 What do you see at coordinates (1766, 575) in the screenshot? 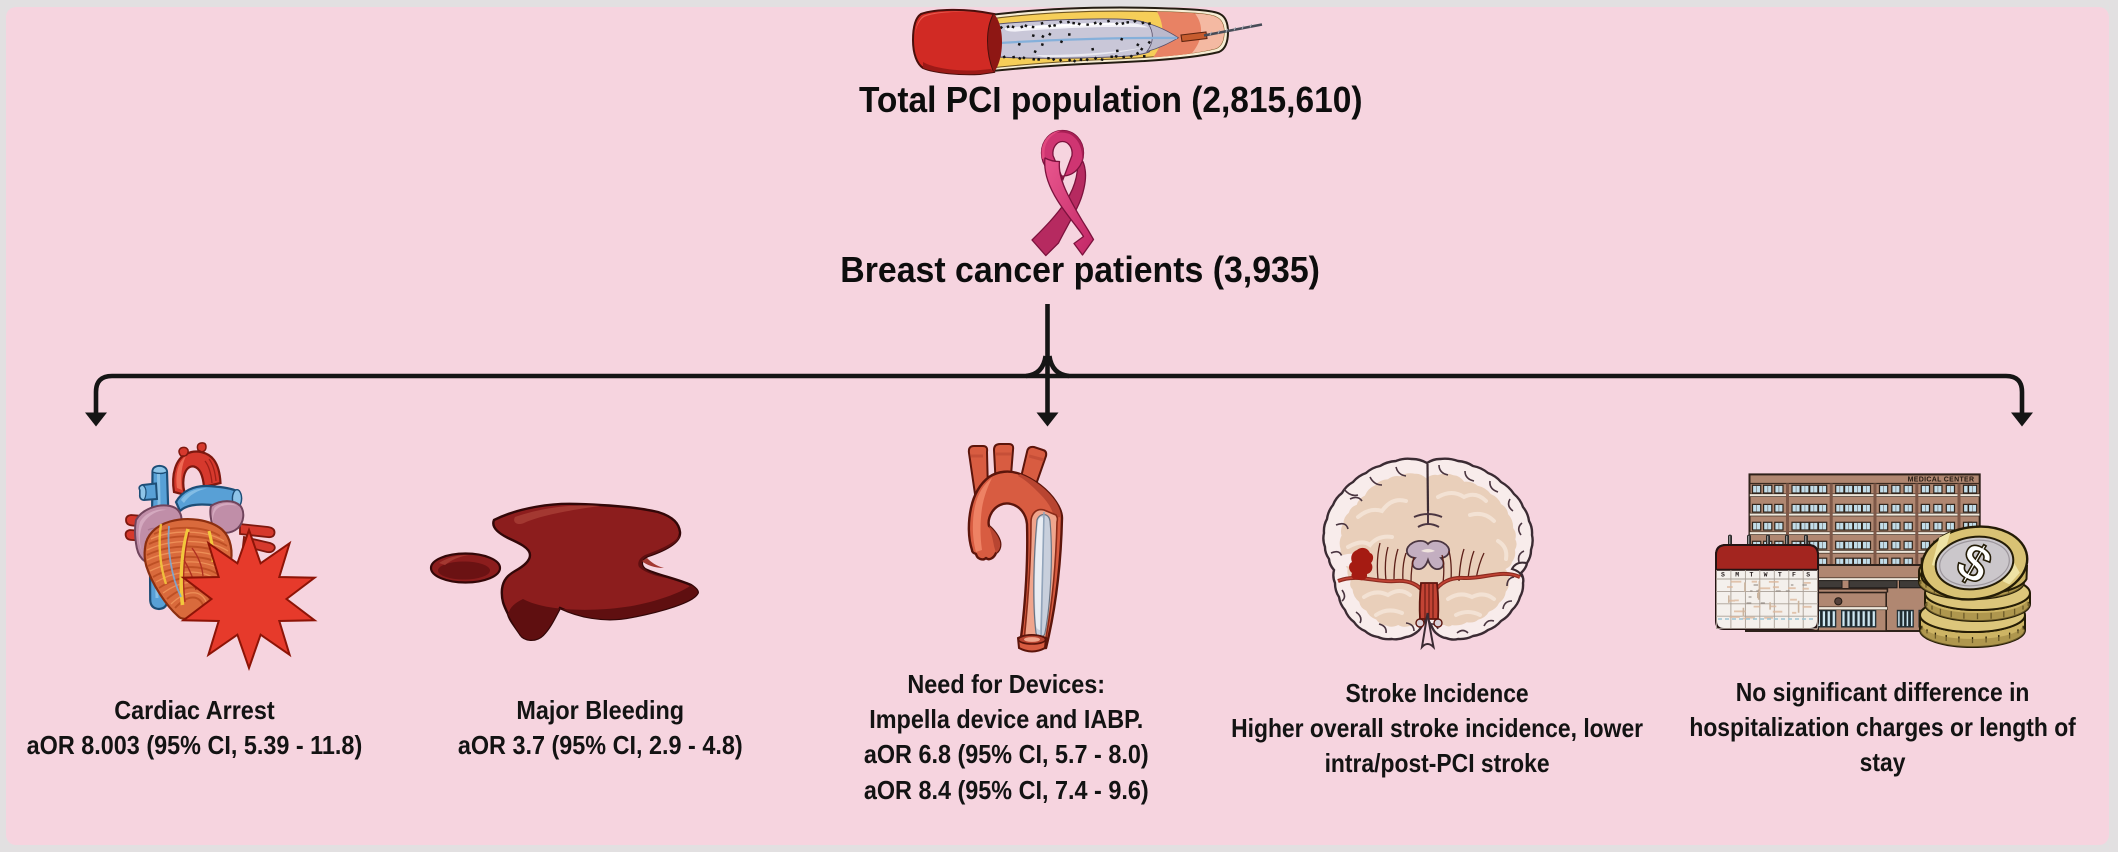
I see `svg-text: W` at bounding box center [1766, 575].